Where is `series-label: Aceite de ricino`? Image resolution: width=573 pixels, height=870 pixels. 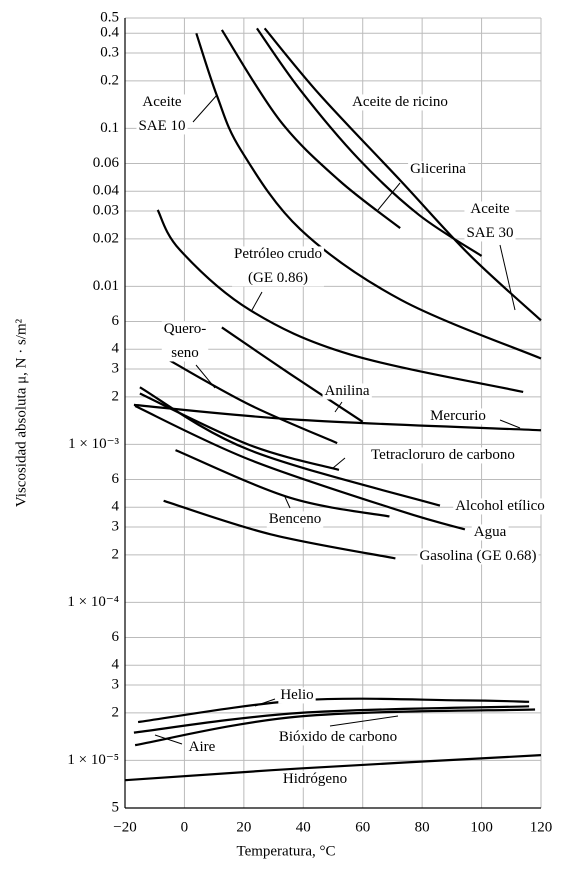 series-label: Aceite de ricino is located at coordinates (400, 102).